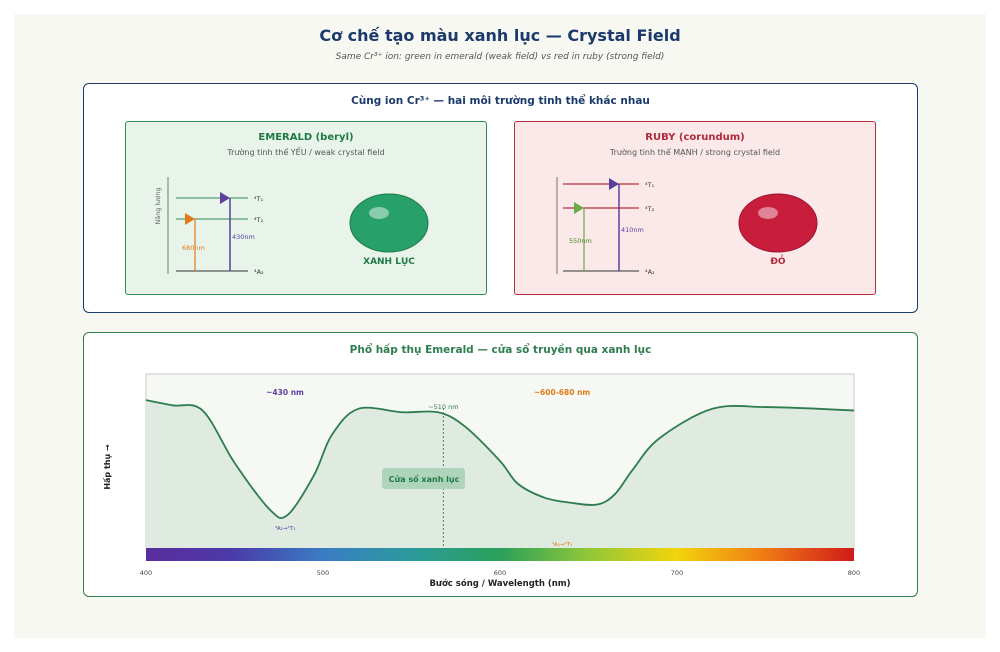 The width and height of the screenshot is (1000, 652). I want to click on emerald-title: EMERALD (beryl), so click(306, 137).